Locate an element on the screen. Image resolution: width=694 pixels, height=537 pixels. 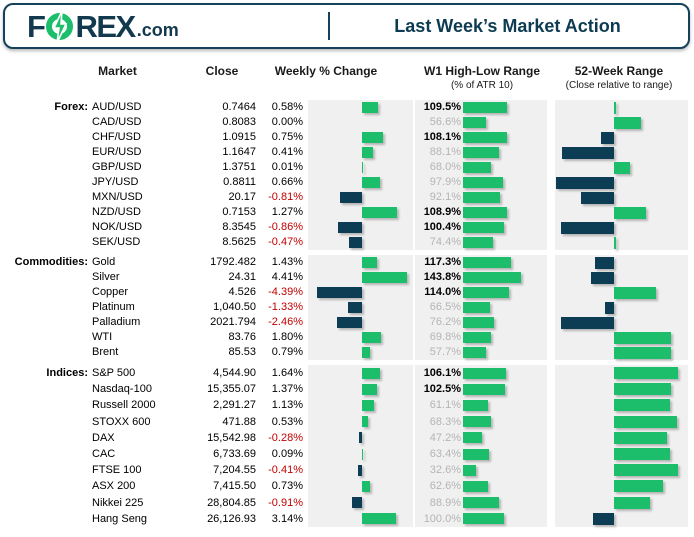
weekly-change-value: 1.37% is located at coordinates (287, 389).